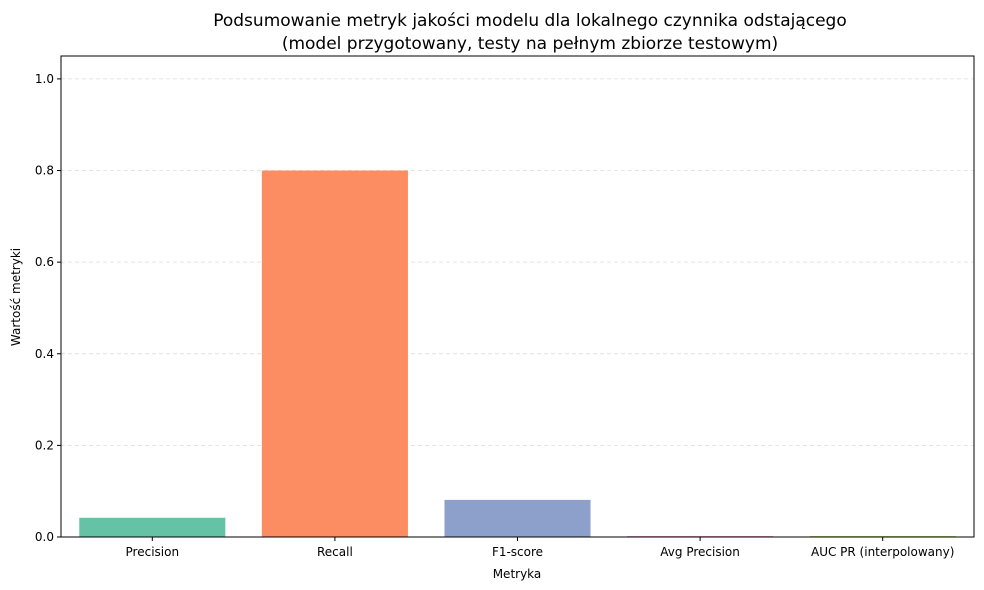 This screenshot has width=984, height=590. I want to click on y-axis-label: Wartość metryki, so click(16, 297).